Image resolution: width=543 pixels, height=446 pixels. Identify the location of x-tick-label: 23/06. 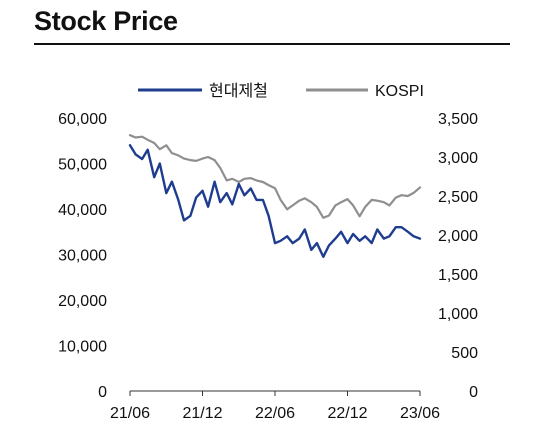
(420, 413).